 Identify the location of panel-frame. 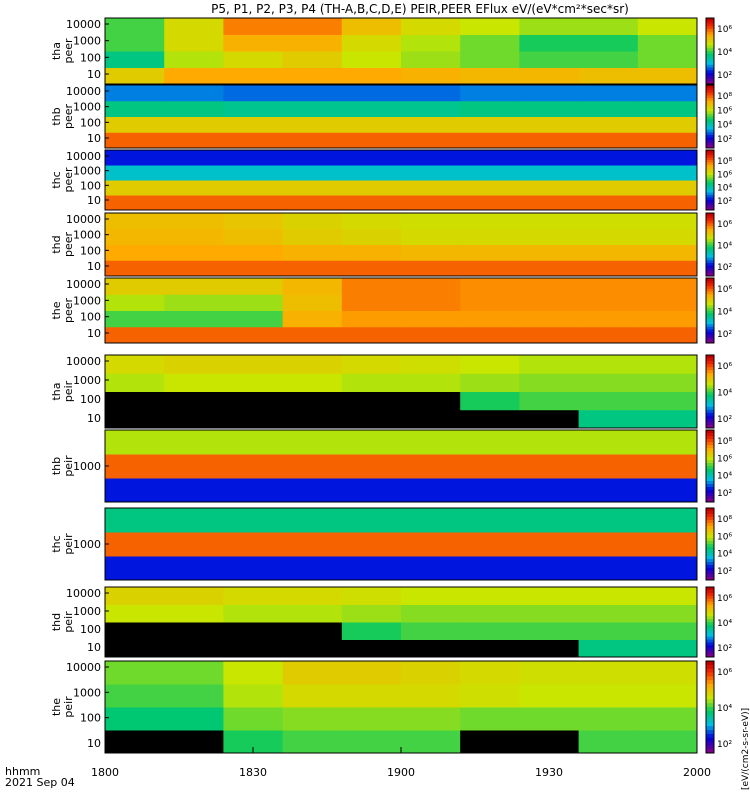
(401, 622).